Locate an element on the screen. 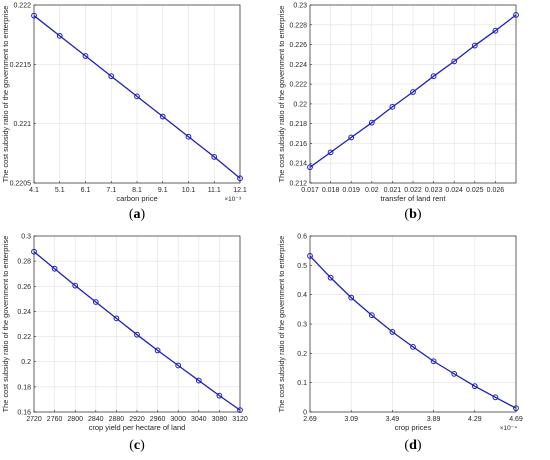  y-tick-label: 0.28 is located at coordinates (24, 262).